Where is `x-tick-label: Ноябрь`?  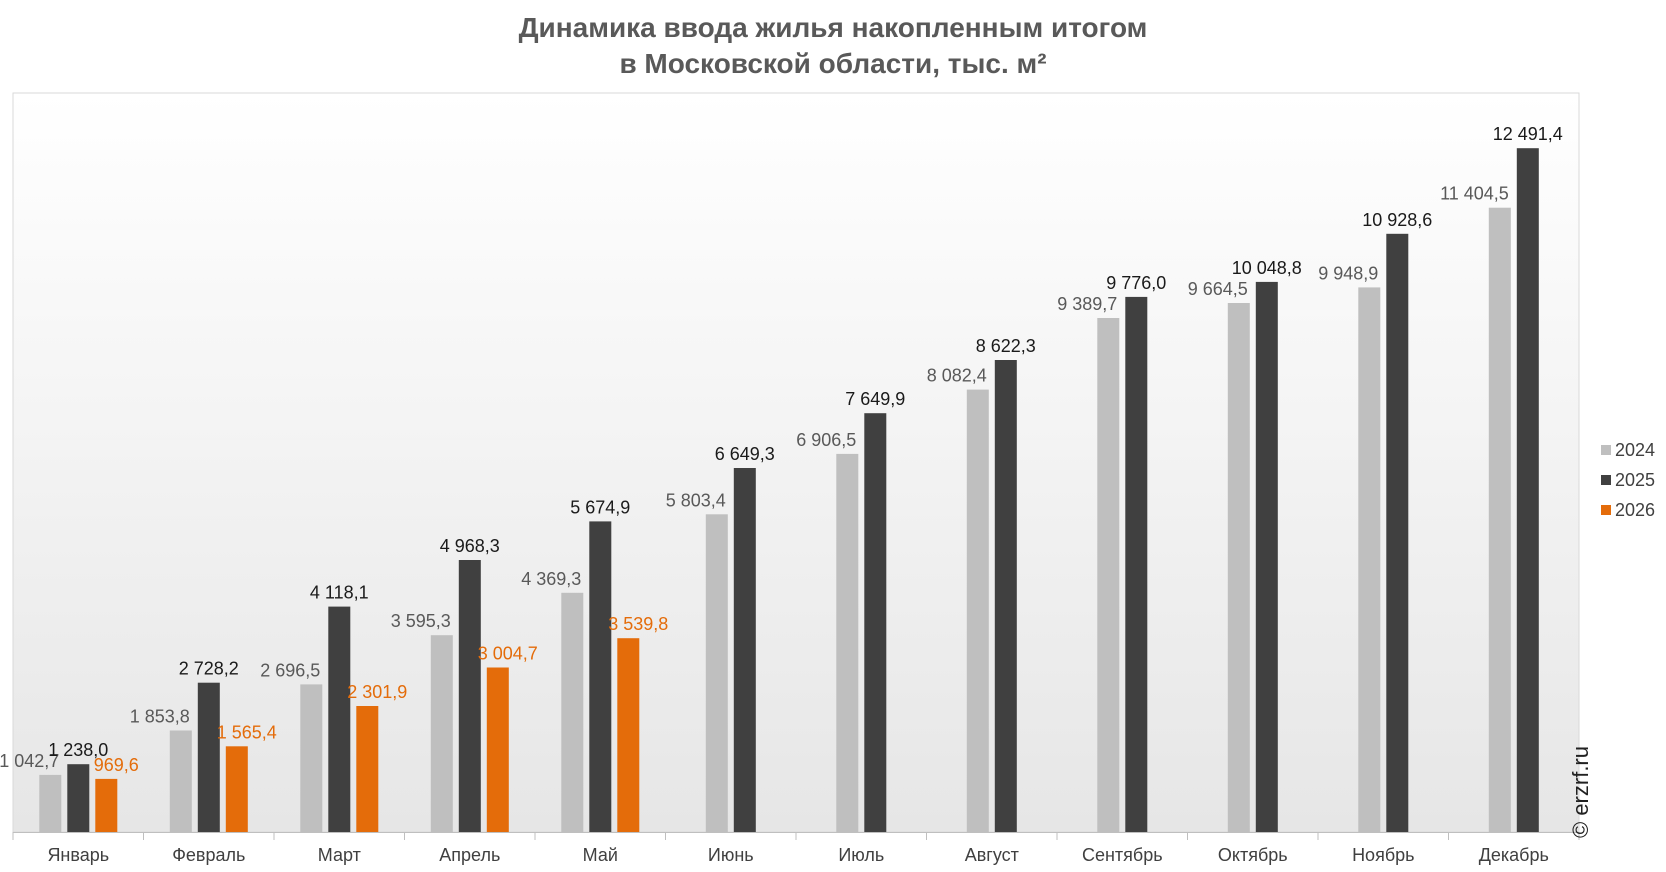
x-tick-label: Ноябрь is located at coordinates (1383, 855).